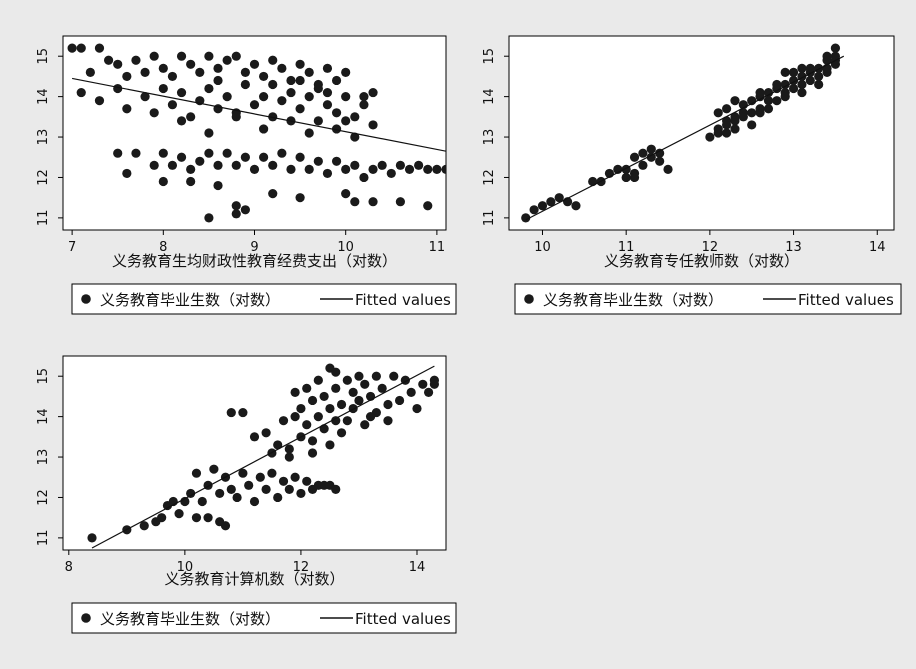 Image resolution: width=916 pixels, height=669 pixels. I want to click on x-axis-label: 义务教育专任教师数（对数）, so click(701, 261).